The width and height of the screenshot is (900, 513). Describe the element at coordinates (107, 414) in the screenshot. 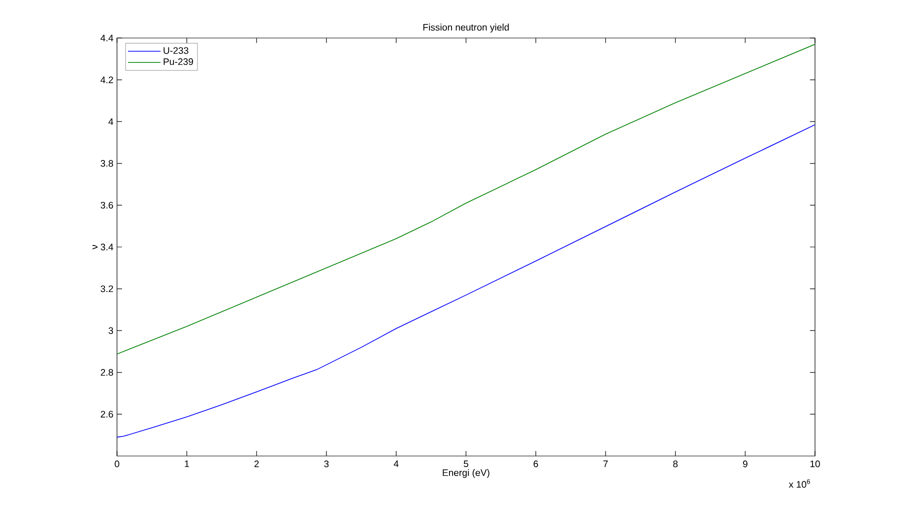

I see `y-tick-label: 2.6` at that location.